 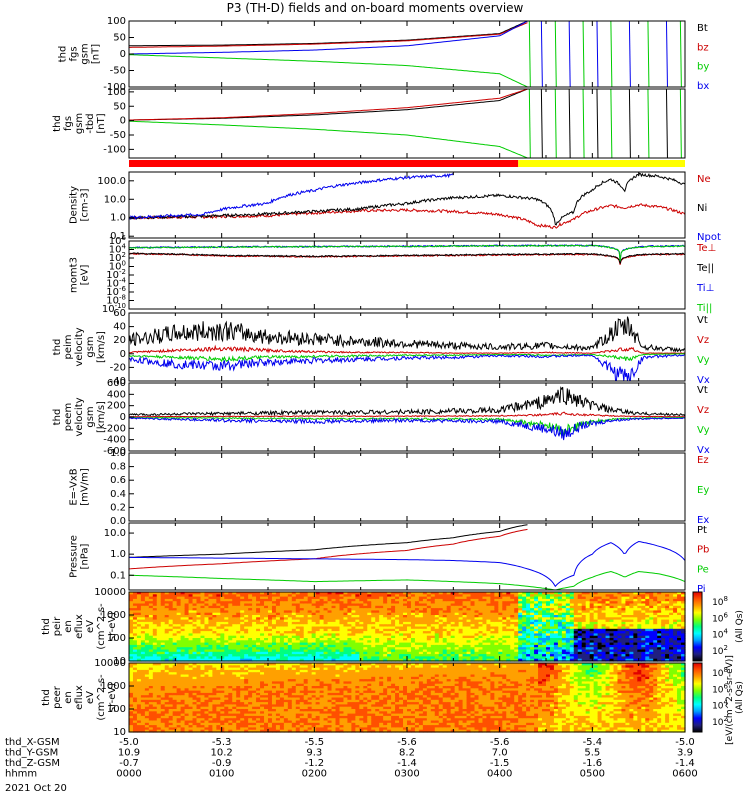 What do you see at coordinates (74, 275) in the screenshot?
I see `moms_t-ylabel-line: momt3` at bounding box center [74, 275].